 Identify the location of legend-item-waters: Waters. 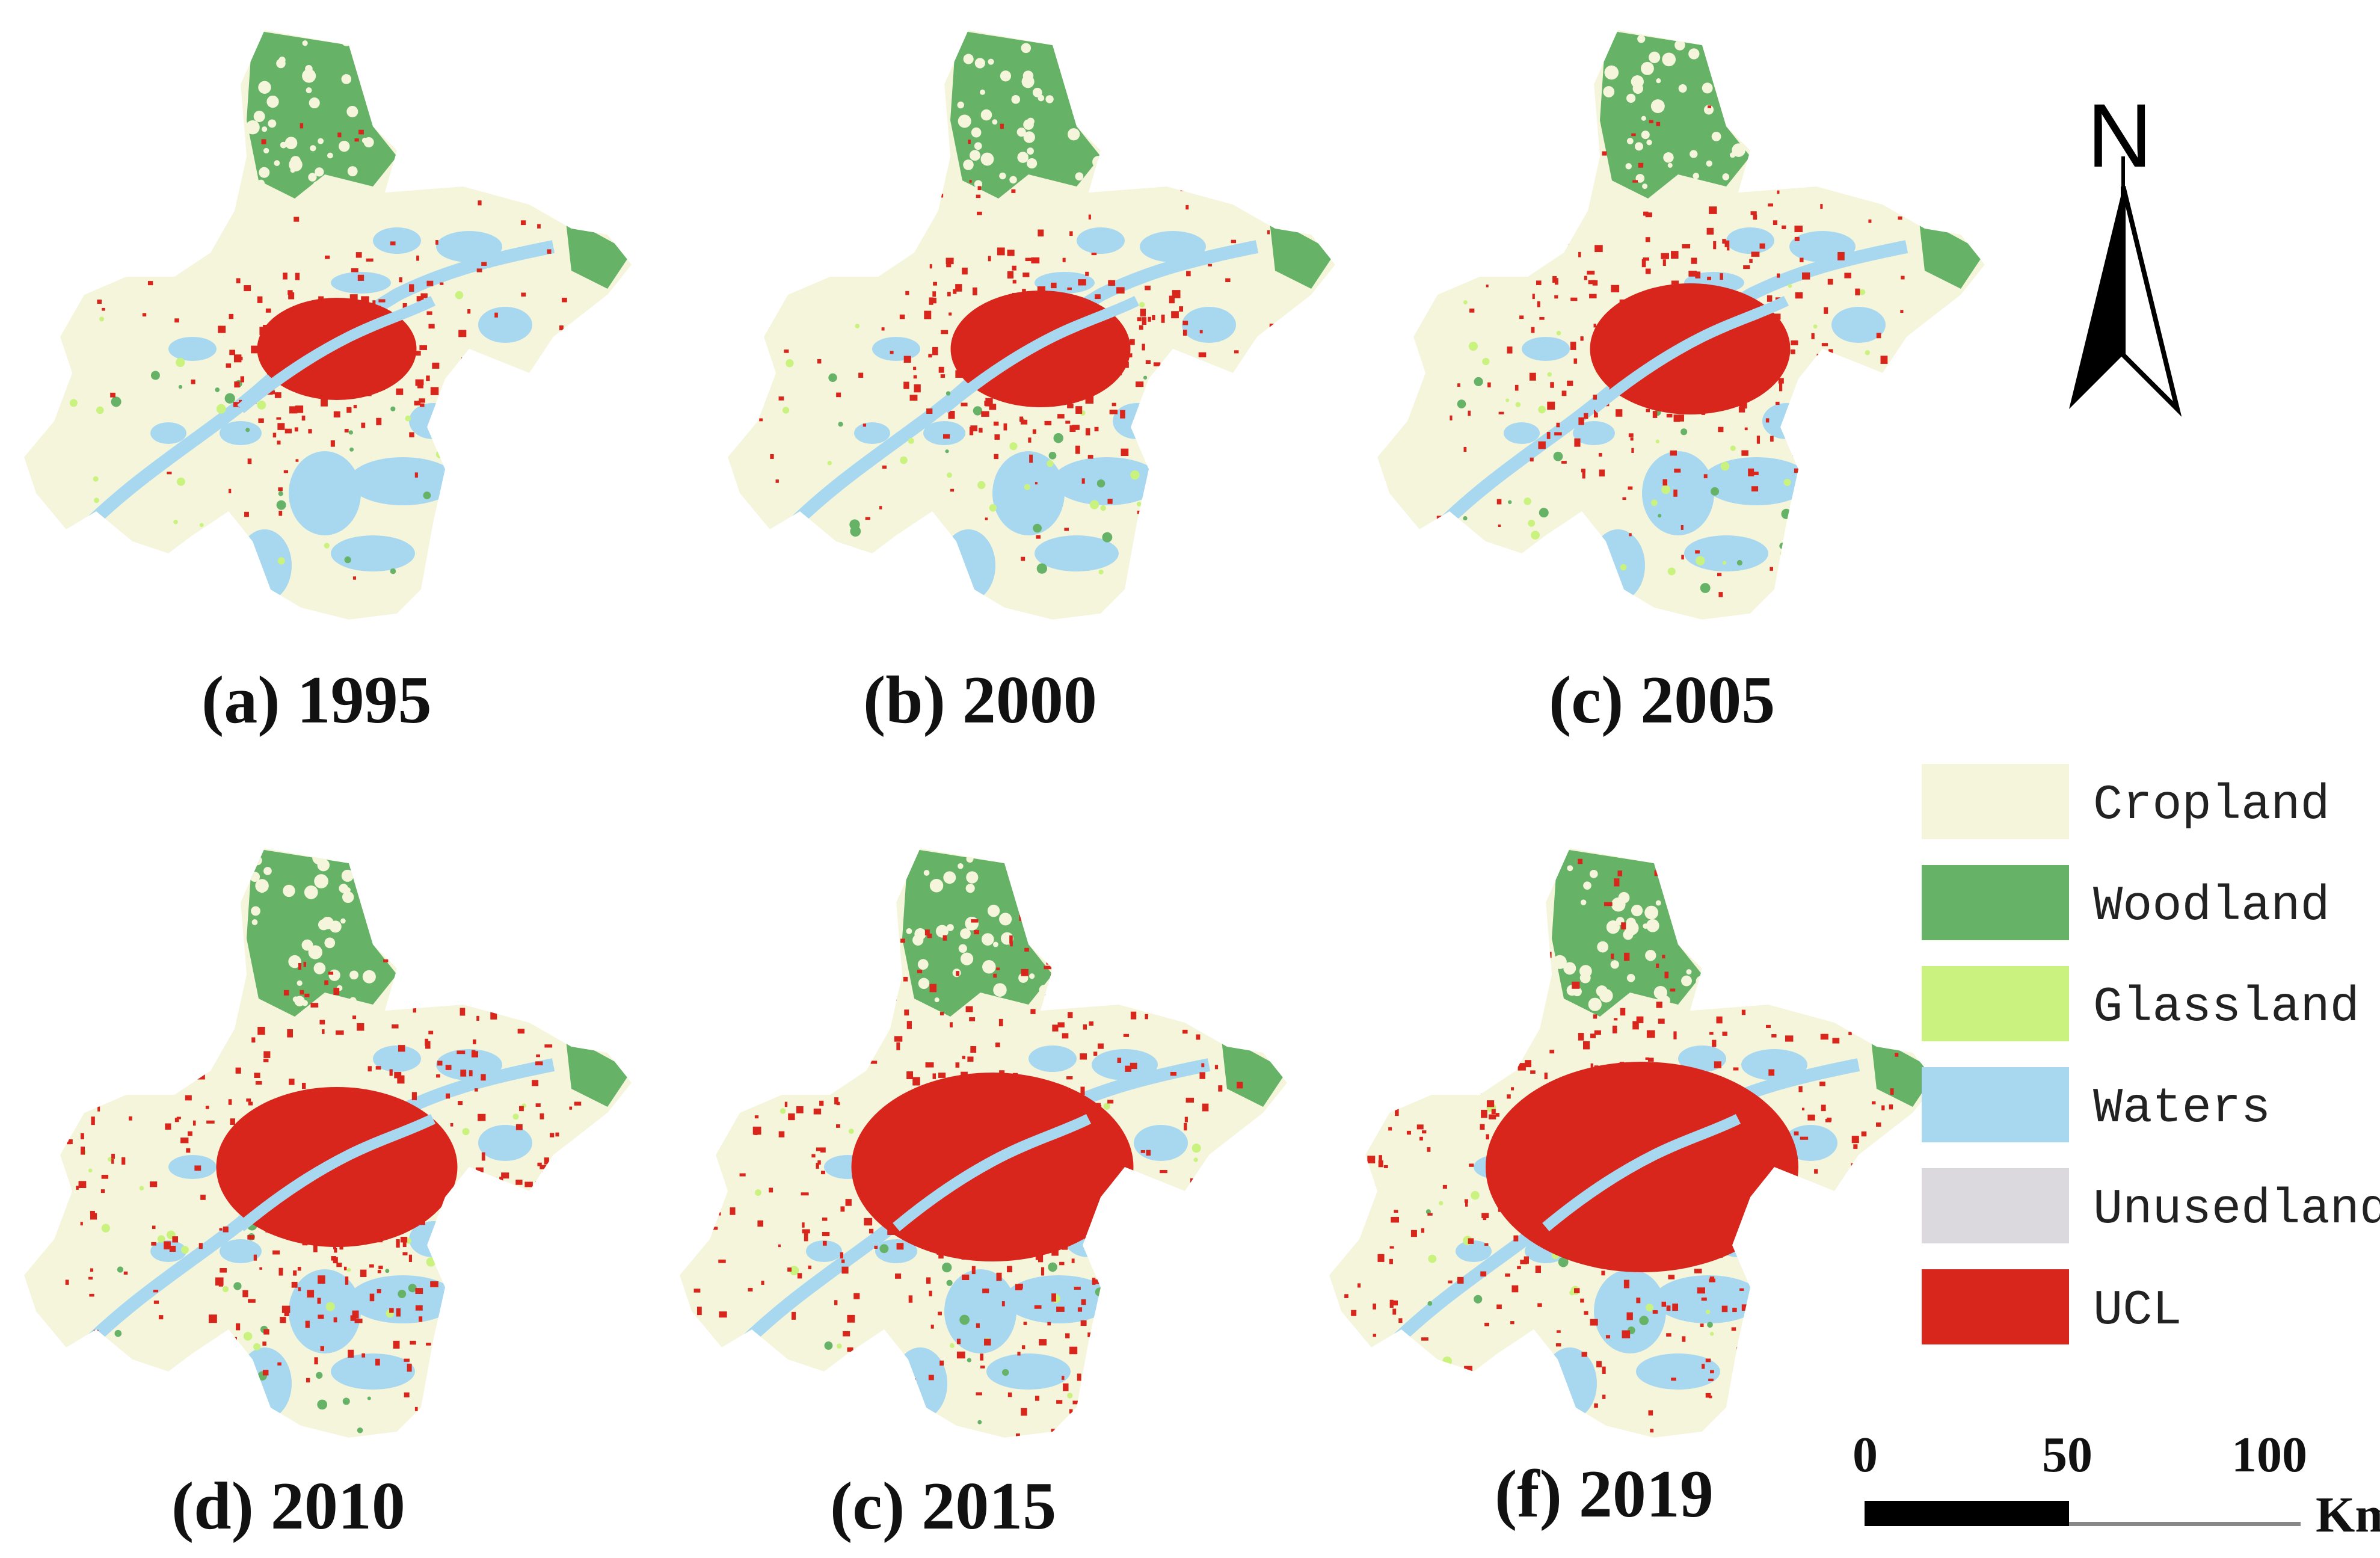
(2150, 1106).